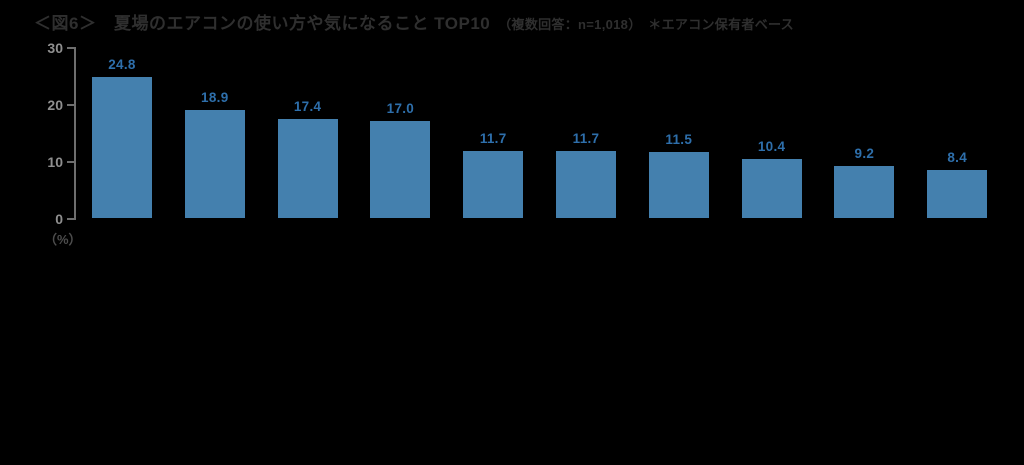  I want to click on y-tick-label-10: 10, so click(55, 162).